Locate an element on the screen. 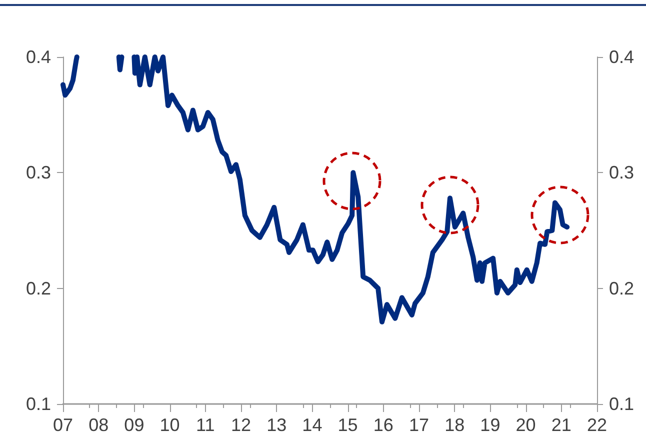  y-tick-label: 0.3 is located at coordinates (38, 172).